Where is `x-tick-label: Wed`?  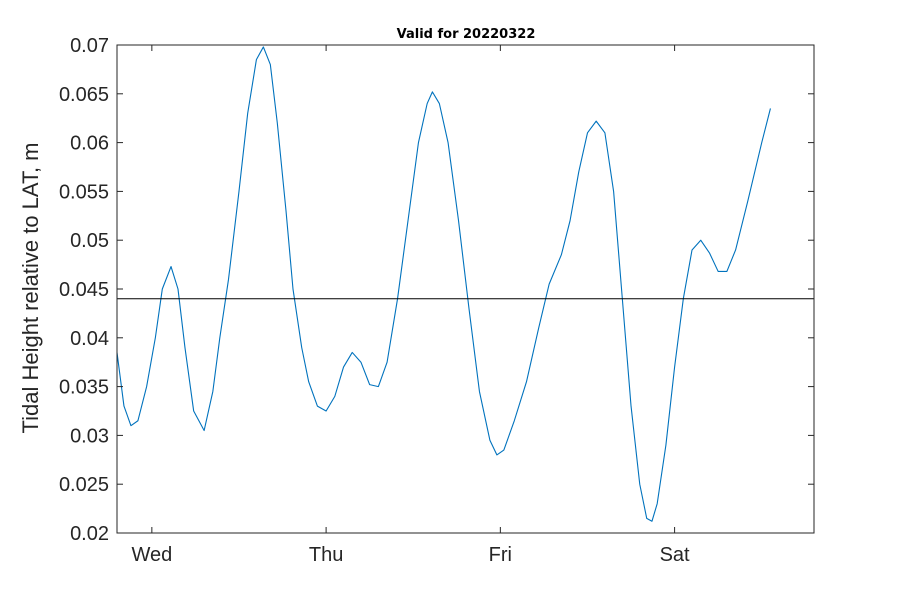
x-tick-label: Wed is located at coordinates (151, 555).